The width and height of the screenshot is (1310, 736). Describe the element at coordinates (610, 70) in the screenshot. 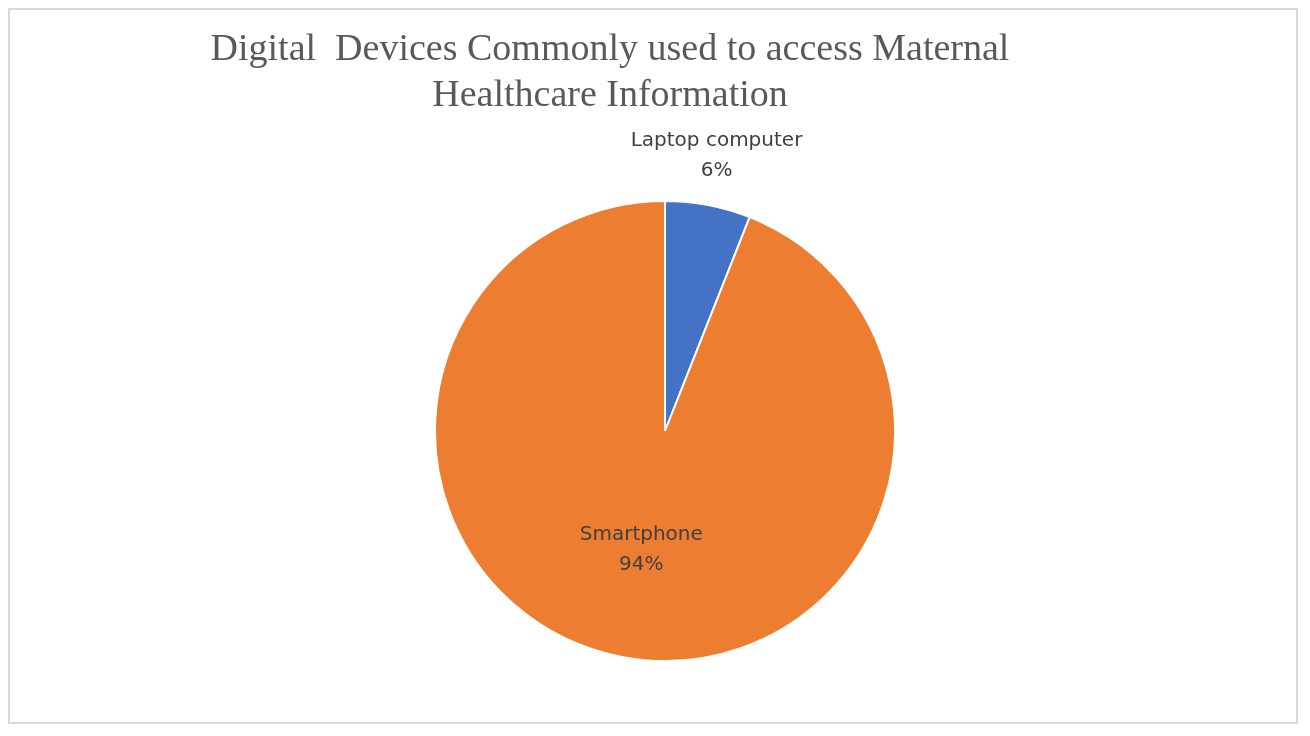

I see `chart-title: Digital Devices Commonly used to access Maternal Healthcare Information` at that location.